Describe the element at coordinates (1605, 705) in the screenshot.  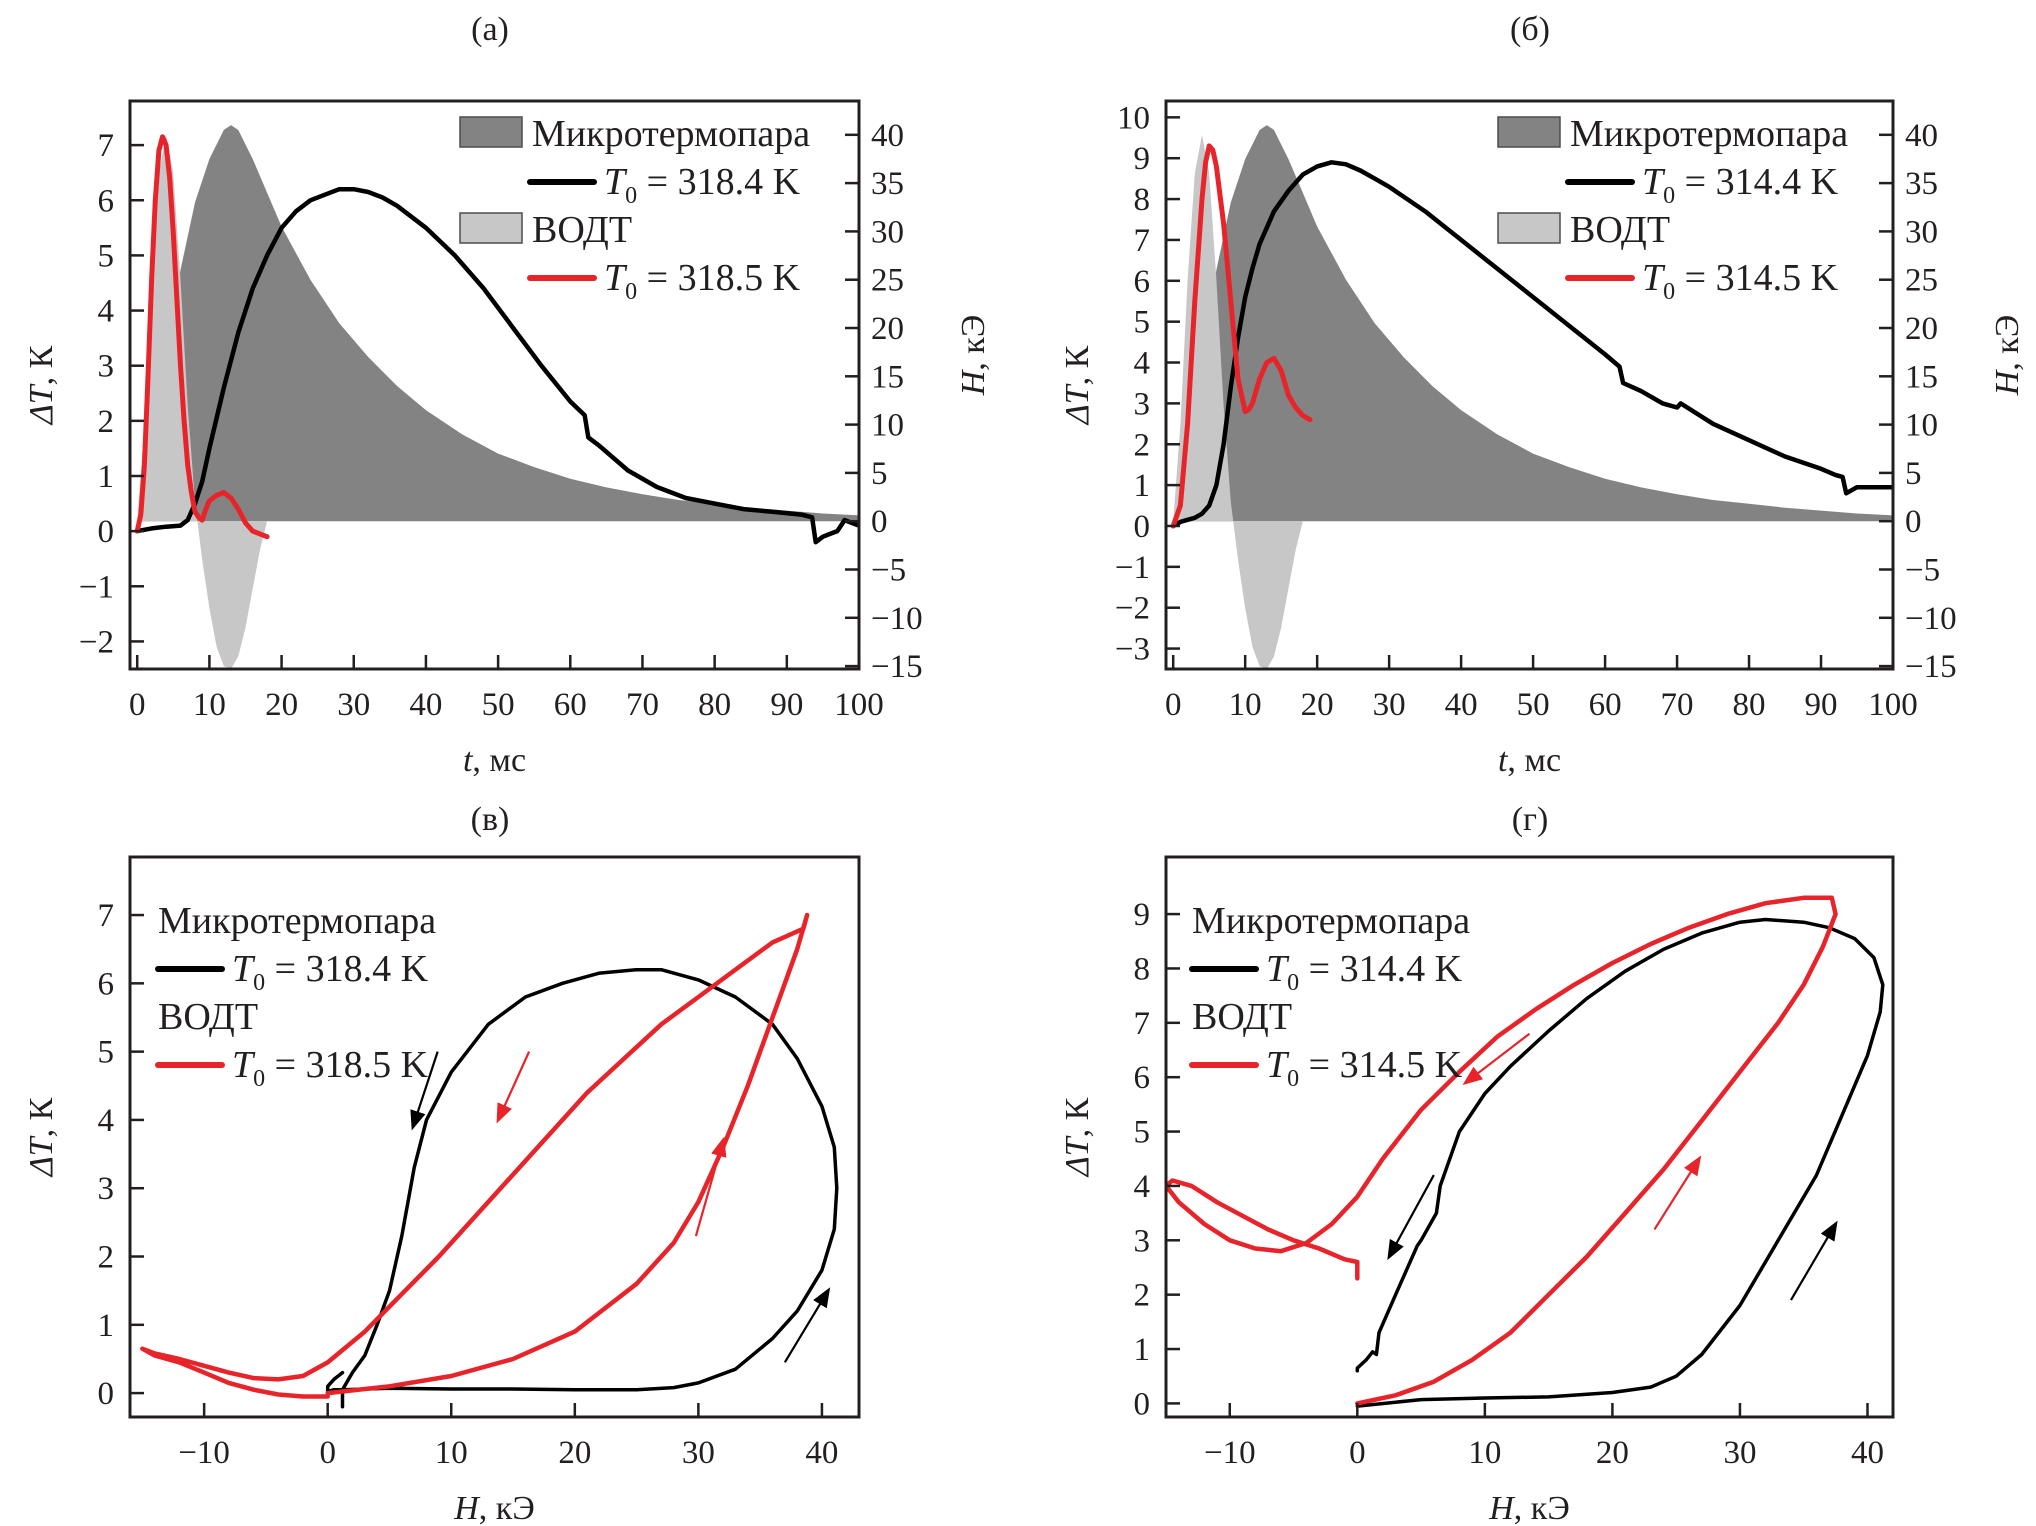
I see `x-tick-label: 60` at that location.